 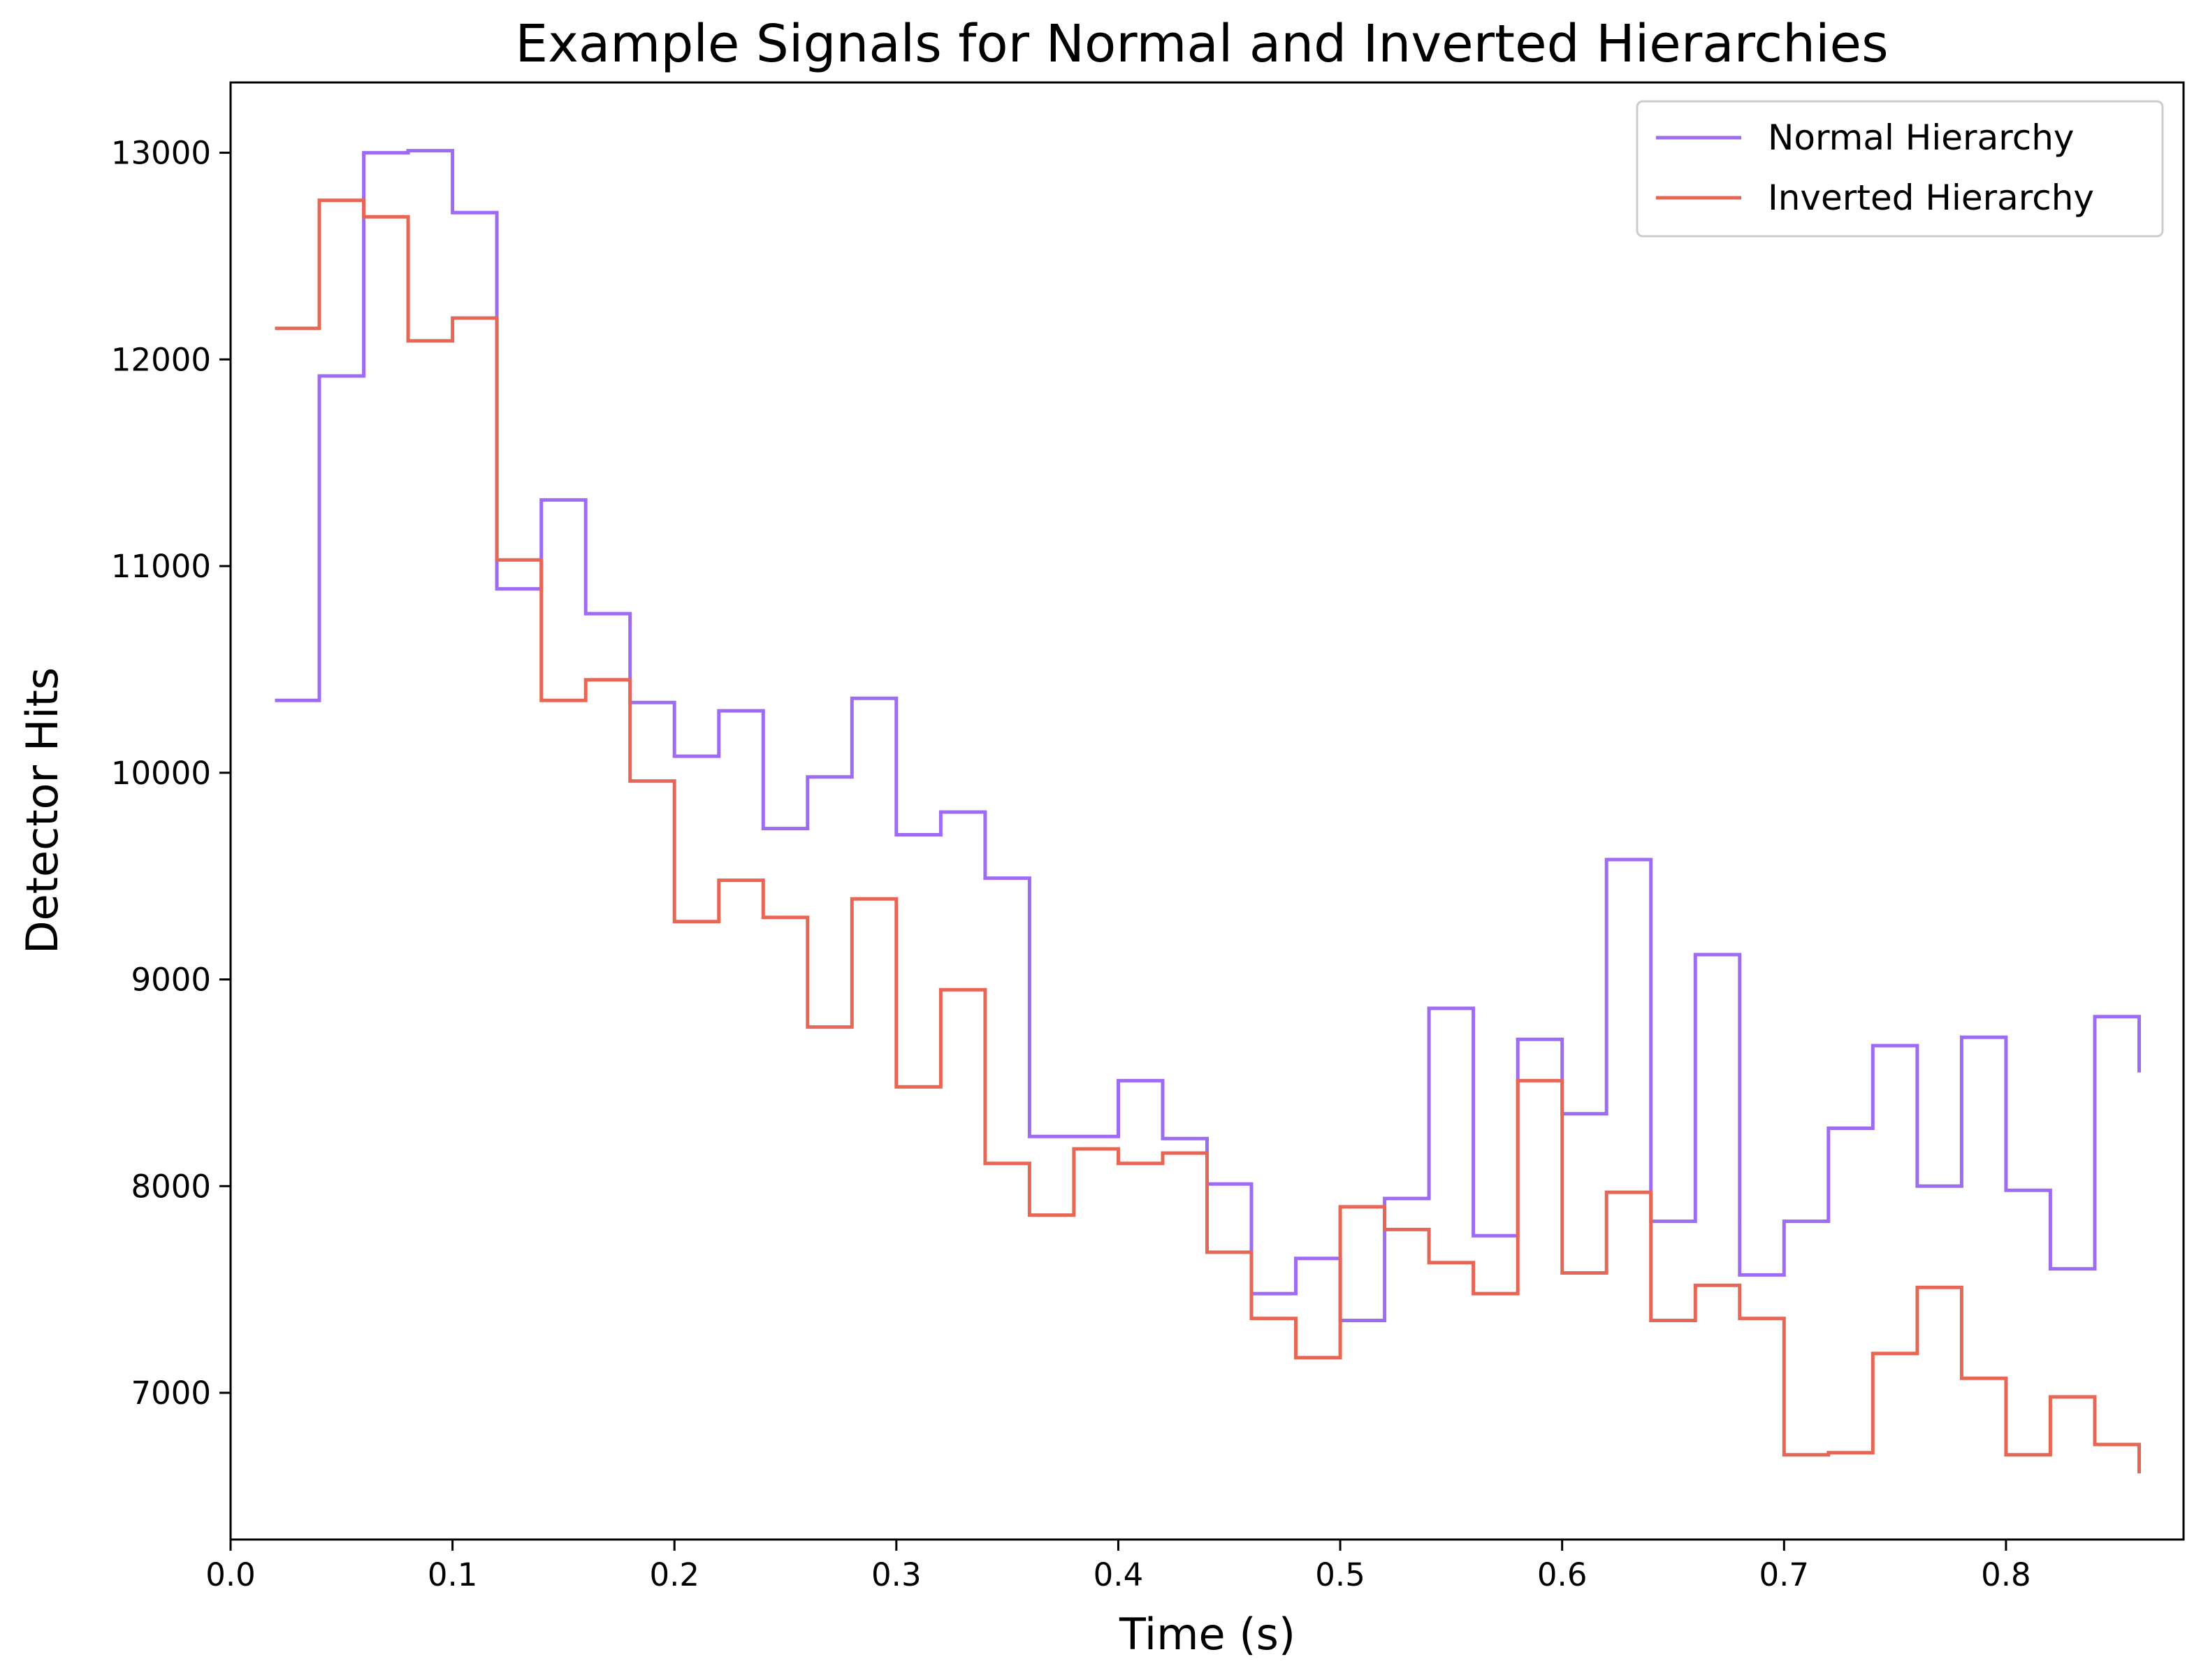 I want to click on x-tick-label: 0.3, so click(x=896, y=1574).